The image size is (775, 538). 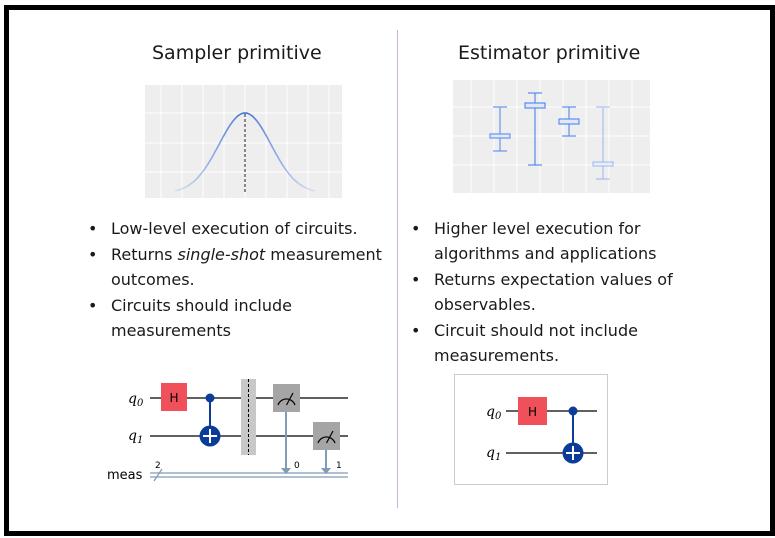 What do you see at coordinates (158, 466) in the screenshot?
I see `classical-width-label: 2` at bounding box center [158, 466].